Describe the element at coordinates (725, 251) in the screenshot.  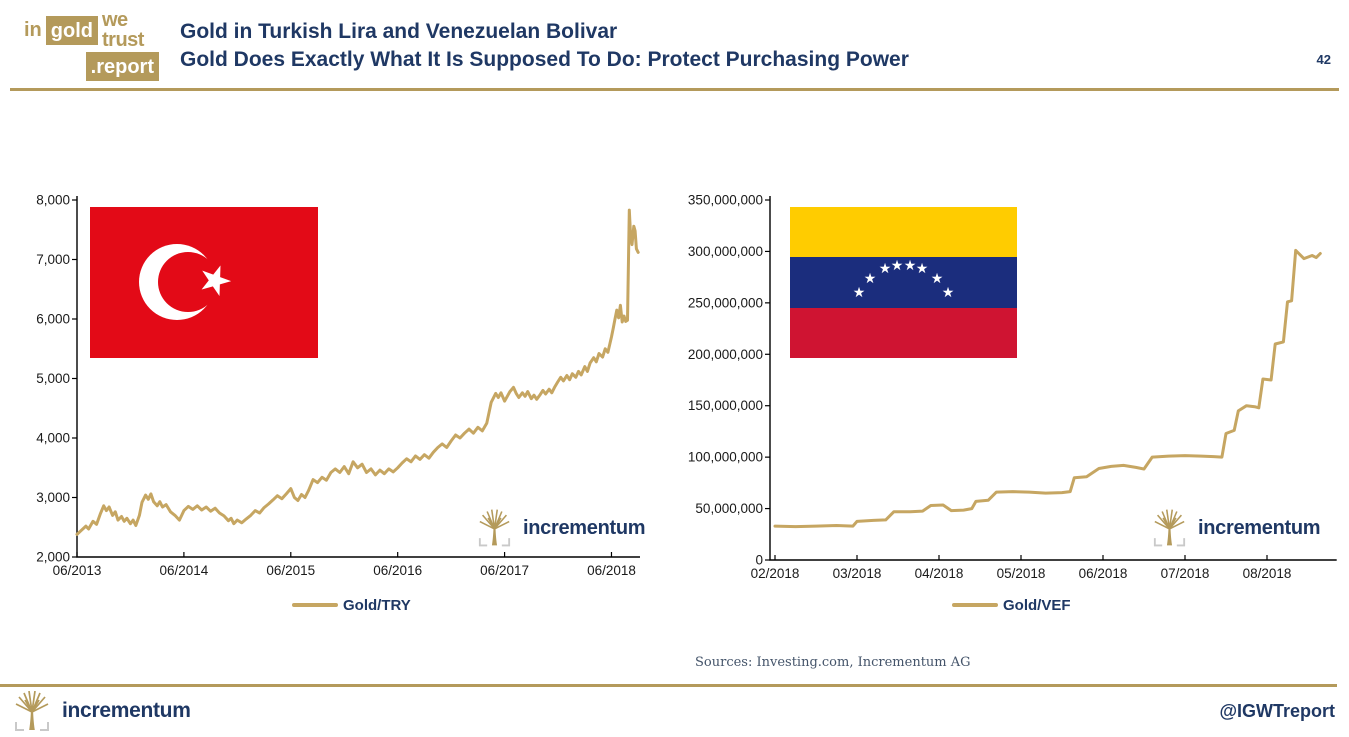
I see `y-axis-tick-label: 300,000,000` at that location.